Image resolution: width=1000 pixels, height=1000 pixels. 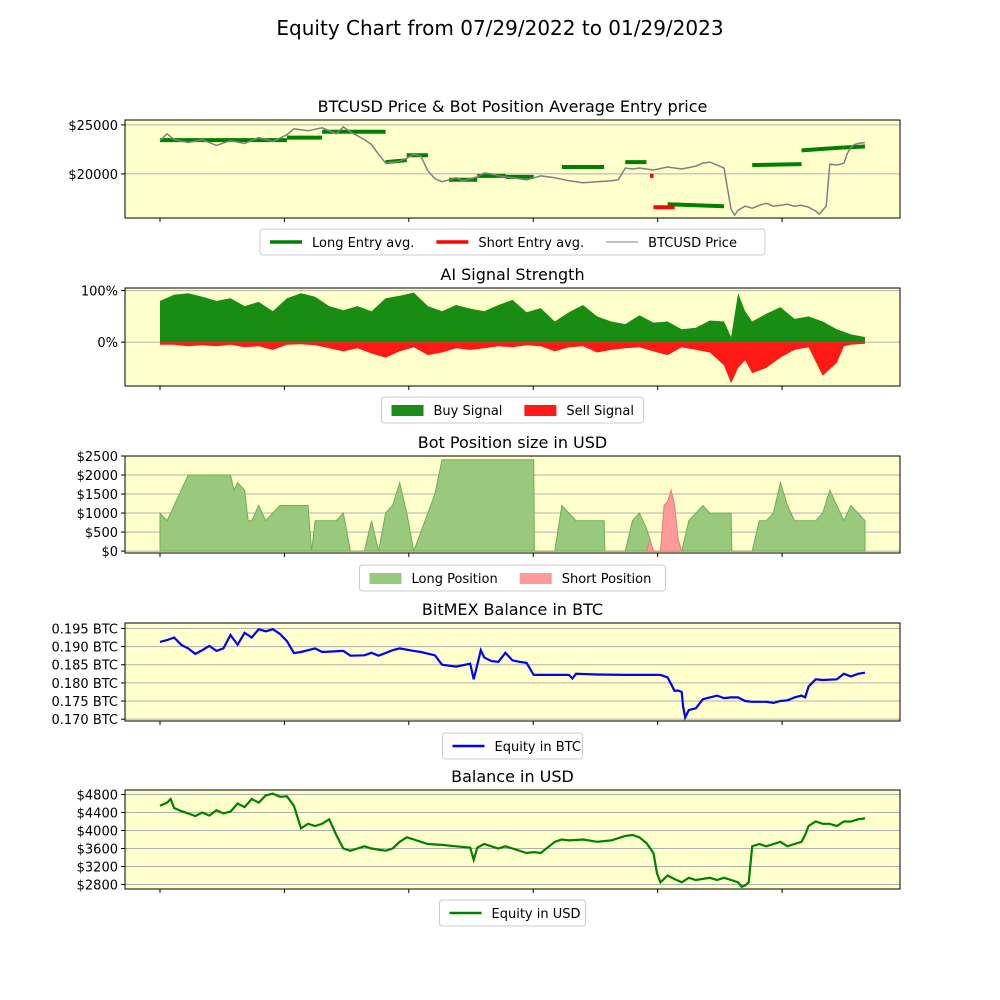 I want to click on legend-label: Equity in USD, so click(x=536, y=914).